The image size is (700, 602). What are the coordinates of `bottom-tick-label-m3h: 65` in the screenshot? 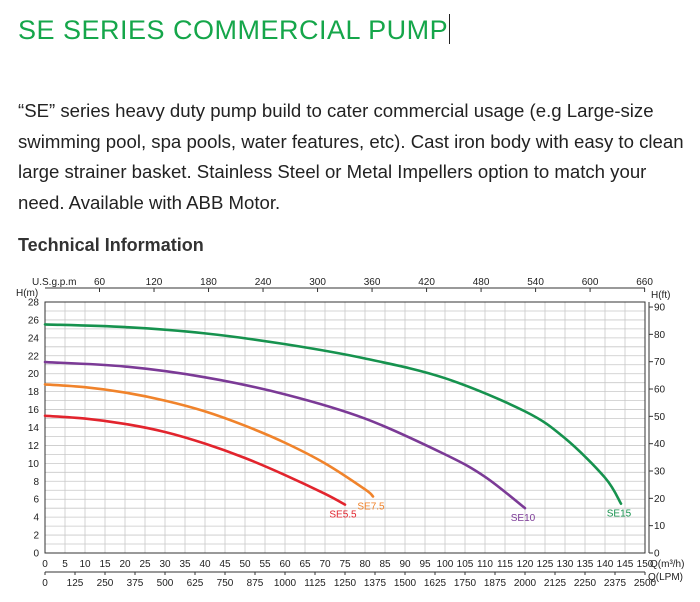 It's located at (305, 564).